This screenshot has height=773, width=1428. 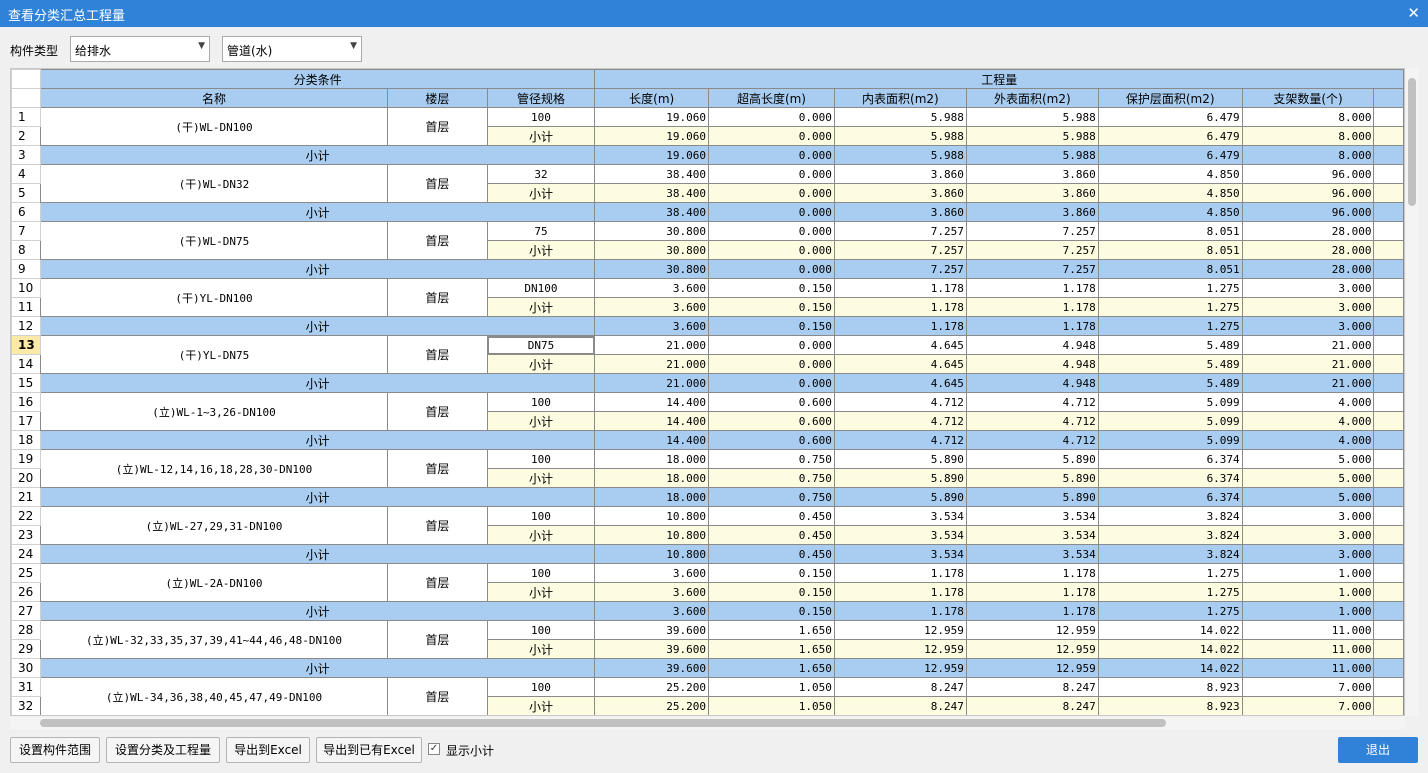 What do you see at coordinates (707, 723) in the screenshot?
I see `horizontal-scrollbar` at bounding box center [707, 723].